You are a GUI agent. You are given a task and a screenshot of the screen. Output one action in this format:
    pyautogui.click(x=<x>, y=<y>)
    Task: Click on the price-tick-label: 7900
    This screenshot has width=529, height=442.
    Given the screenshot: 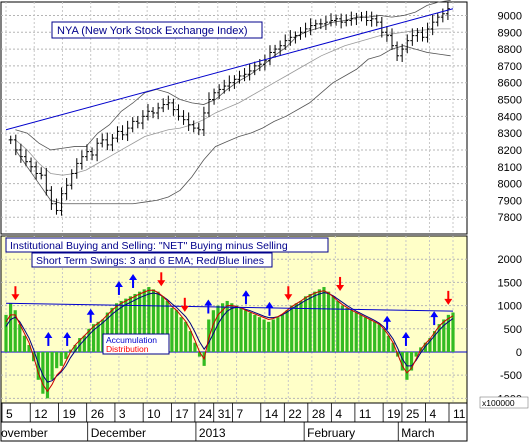 What is the action you would take?
    pyautogui.click(x=510, y=201)
    